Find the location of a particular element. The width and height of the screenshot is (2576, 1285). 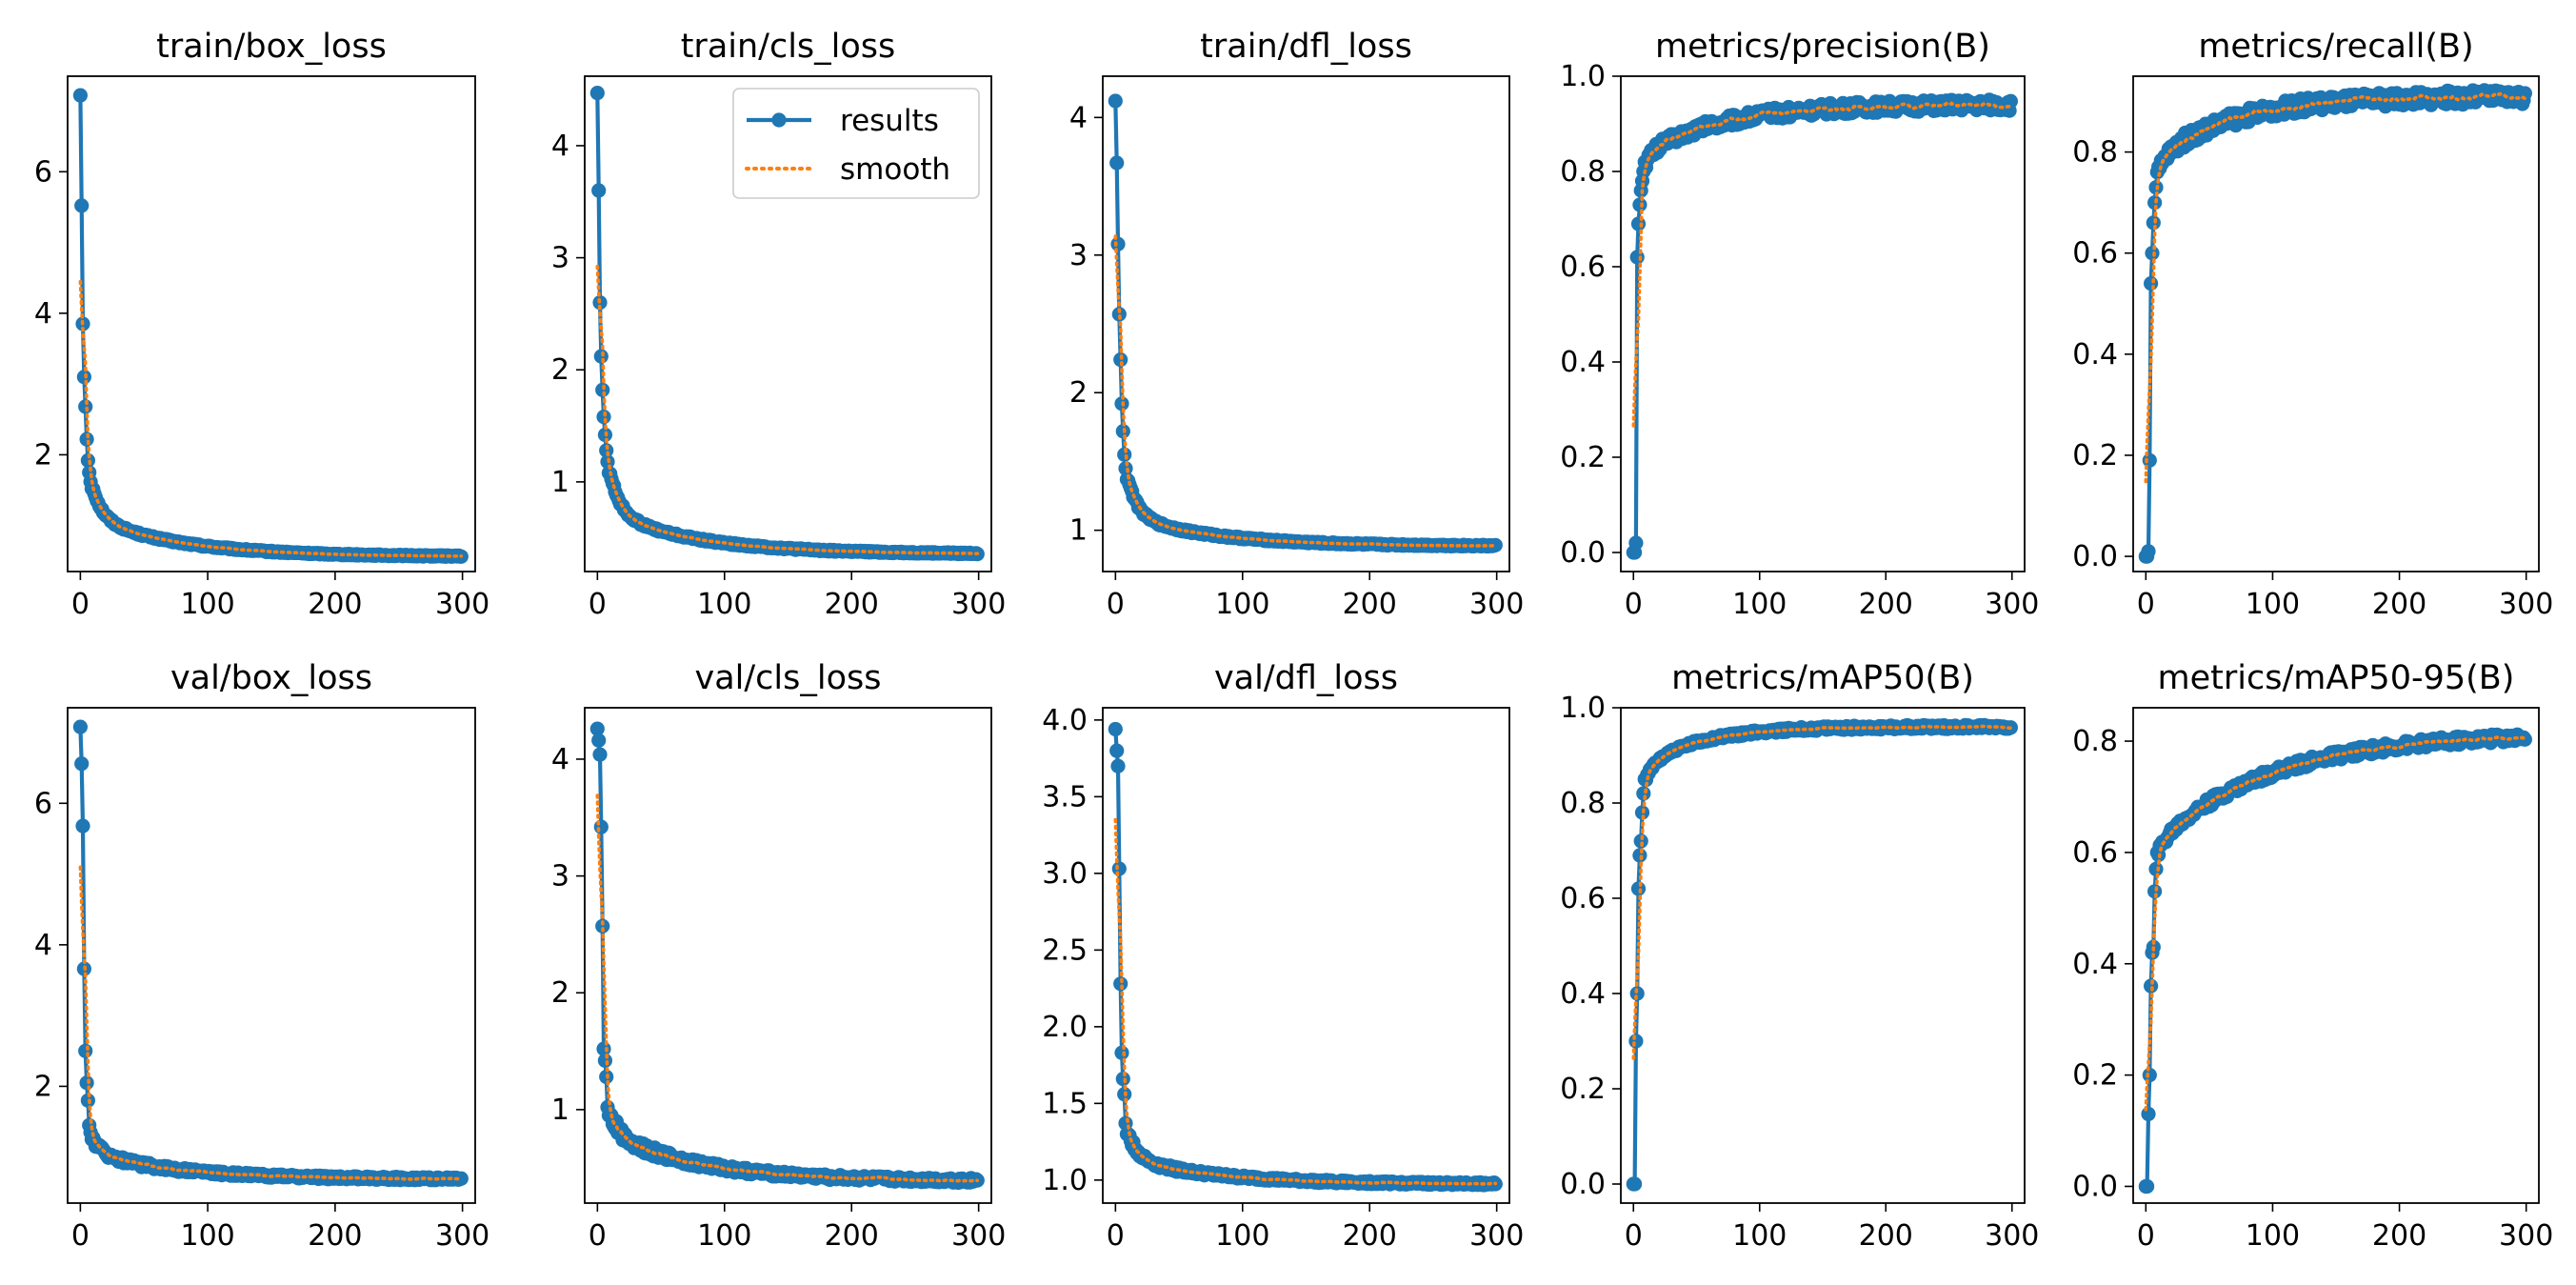

legend-results-marker is located at coordinates (779, 120).